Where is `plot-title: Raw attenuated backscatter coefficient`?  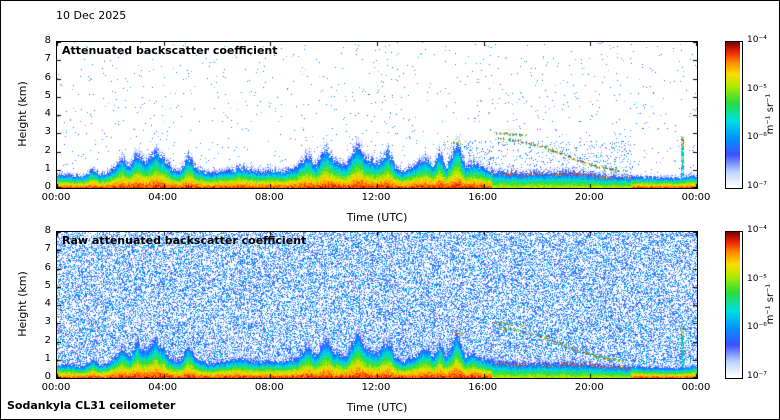
plot-title: Raw attenuated backscatter coefficient is located at coordinates (184, 240).